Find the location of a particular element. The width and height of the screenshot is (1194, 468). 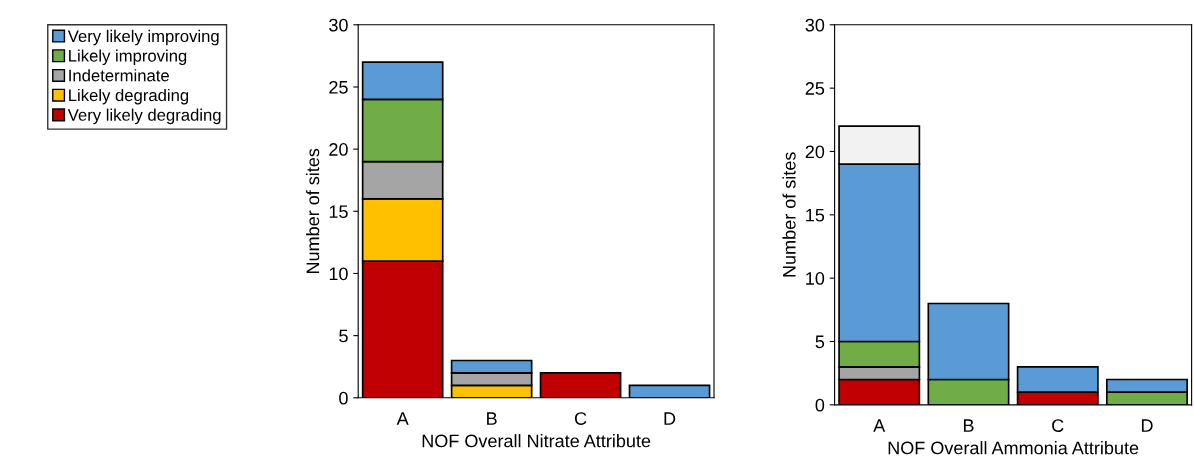

legend-label: Very likely degrading is located at coordinates (144, 116).